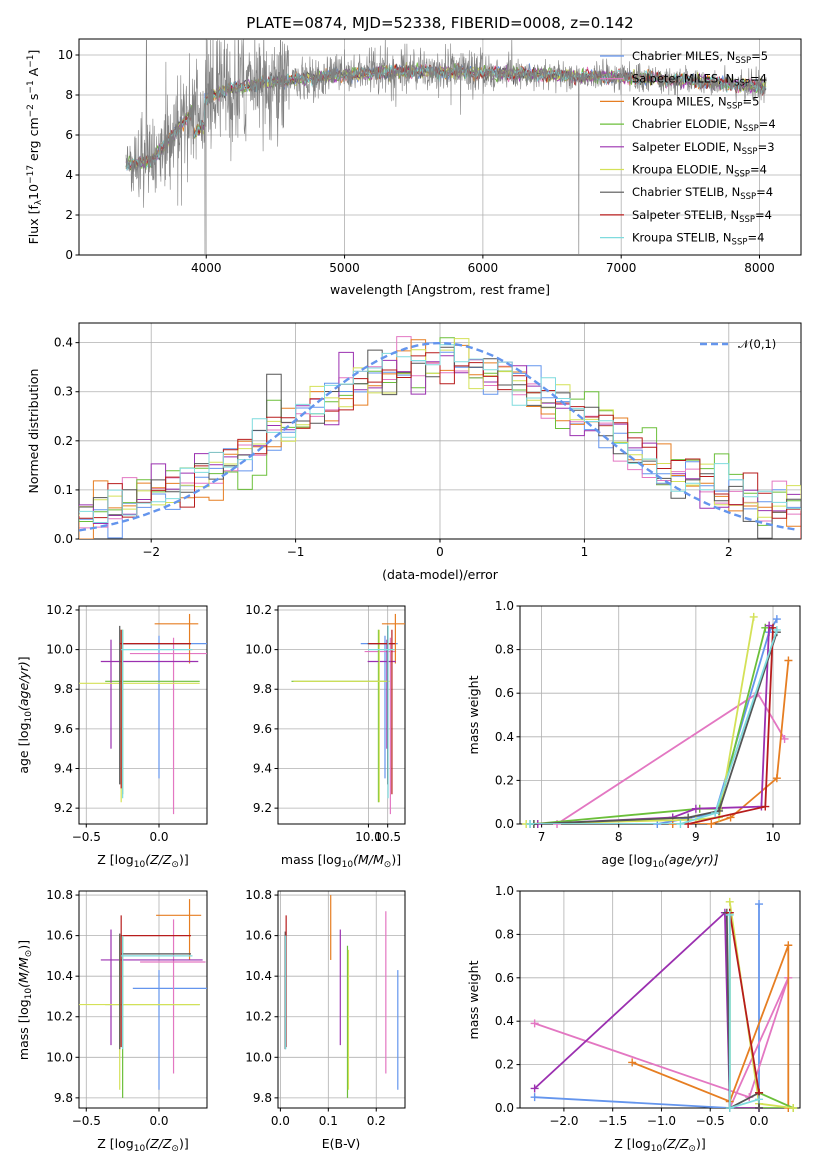  I want to click on tick-labels: 0.0 0.1 0.2 9.8 10.0 10.2 10.4 10.6 10.8, so click(315, 1008).